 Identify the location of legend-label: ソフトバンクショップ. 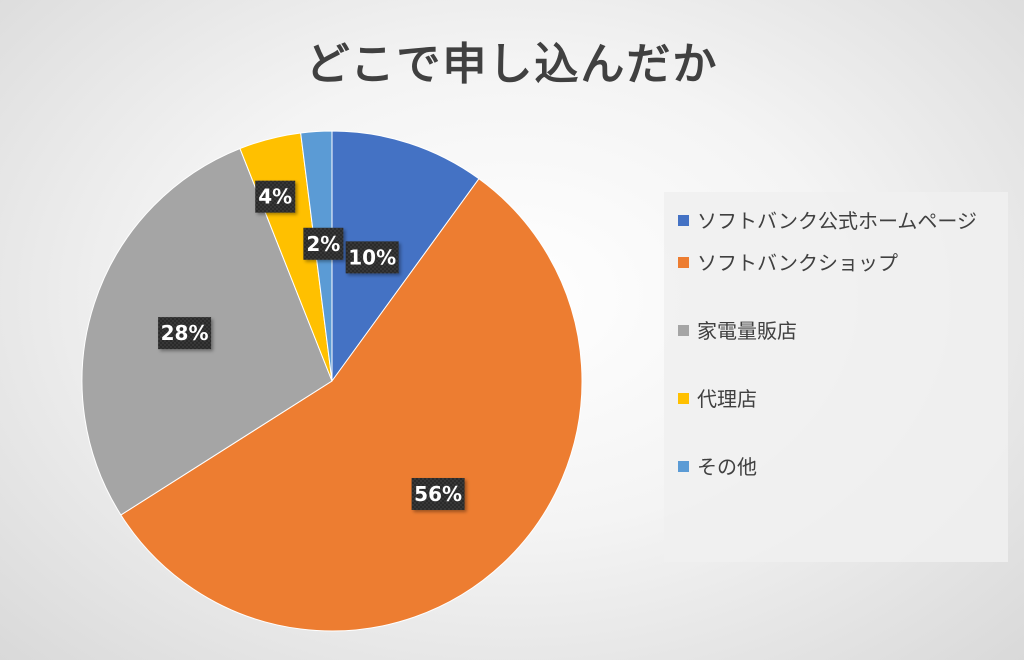
(797, 263).